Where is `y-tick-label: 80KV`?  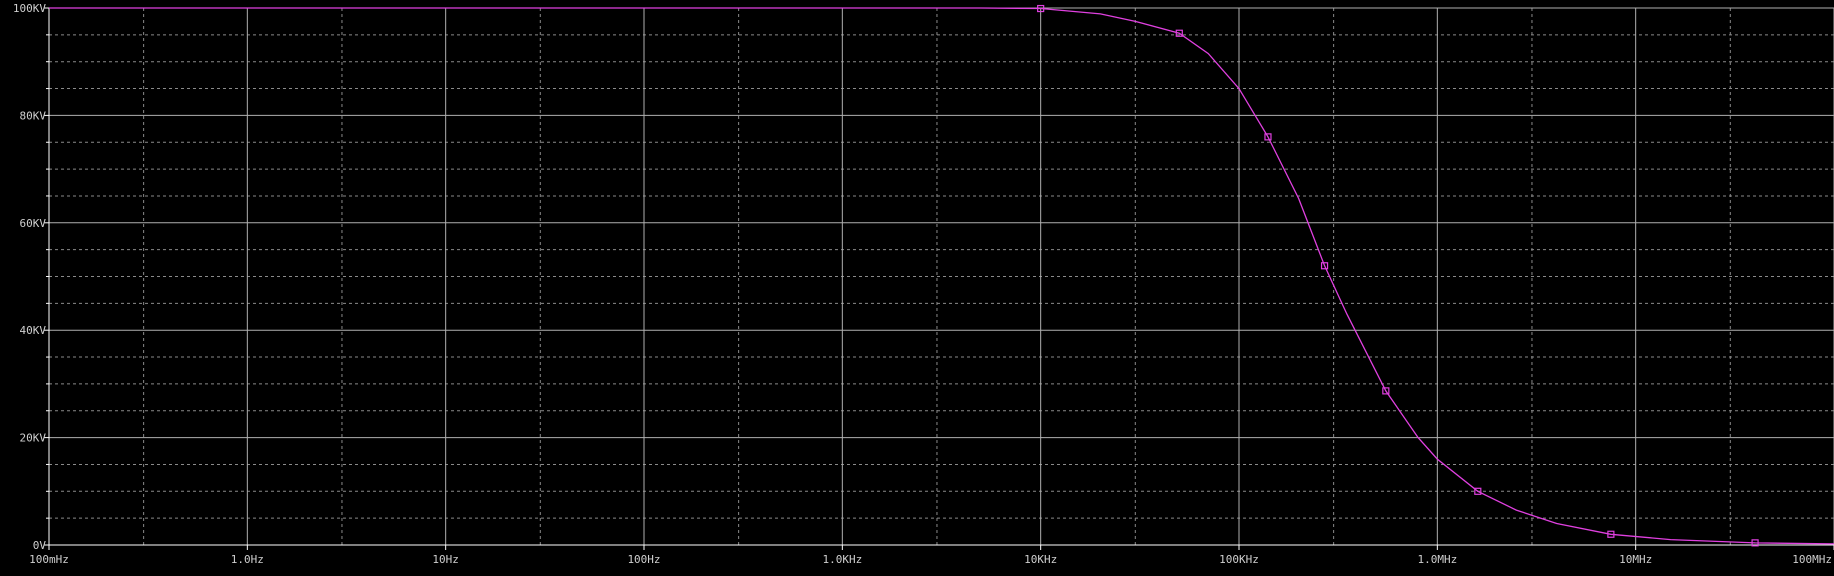 y-tick-label: 80KV is located at coordinates (33, 115).